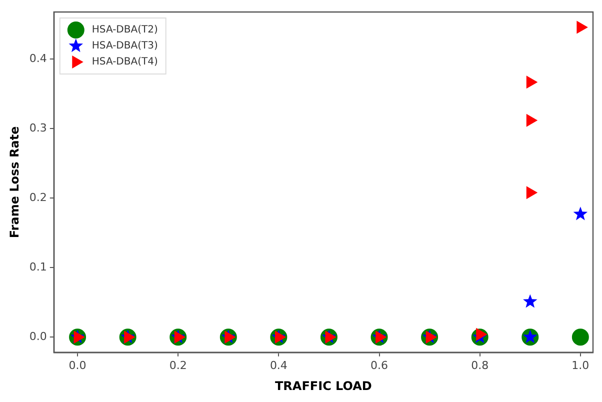 The height and width of the screenshot is (402, 602). Describe the element at coordinates (77, 365) in the screenshot. I see `x-tick-label: 0.0` at that location.